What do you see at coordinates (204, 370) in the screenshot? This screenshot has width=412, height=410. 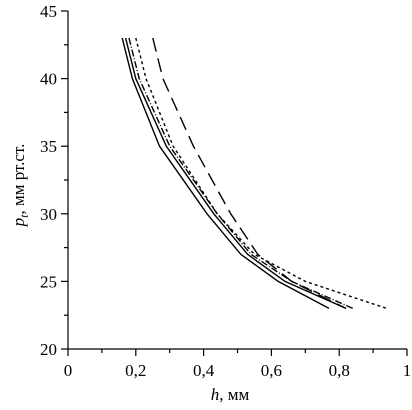 I see `x-tick-label: 0,4` at bounding box center [204, 370].